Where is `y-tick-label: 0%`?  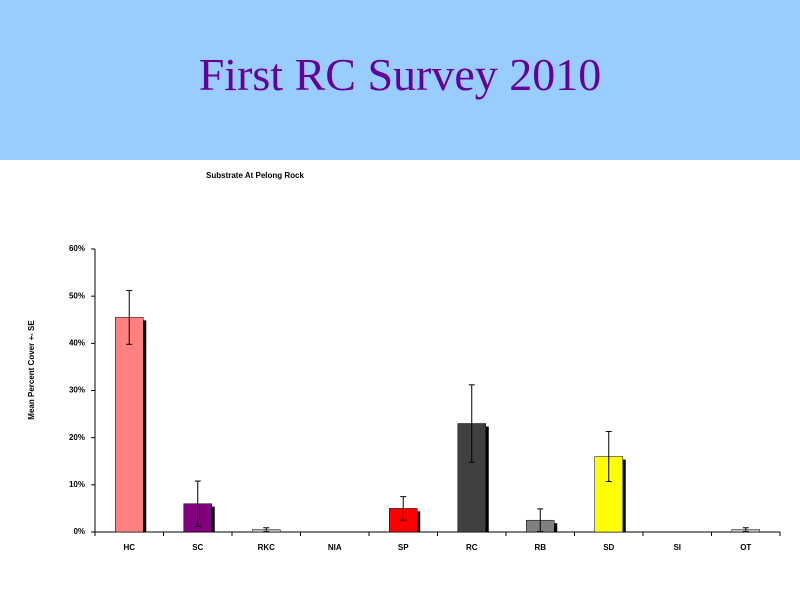 y-tick-label: 0% is located at coordinates (79, 531).